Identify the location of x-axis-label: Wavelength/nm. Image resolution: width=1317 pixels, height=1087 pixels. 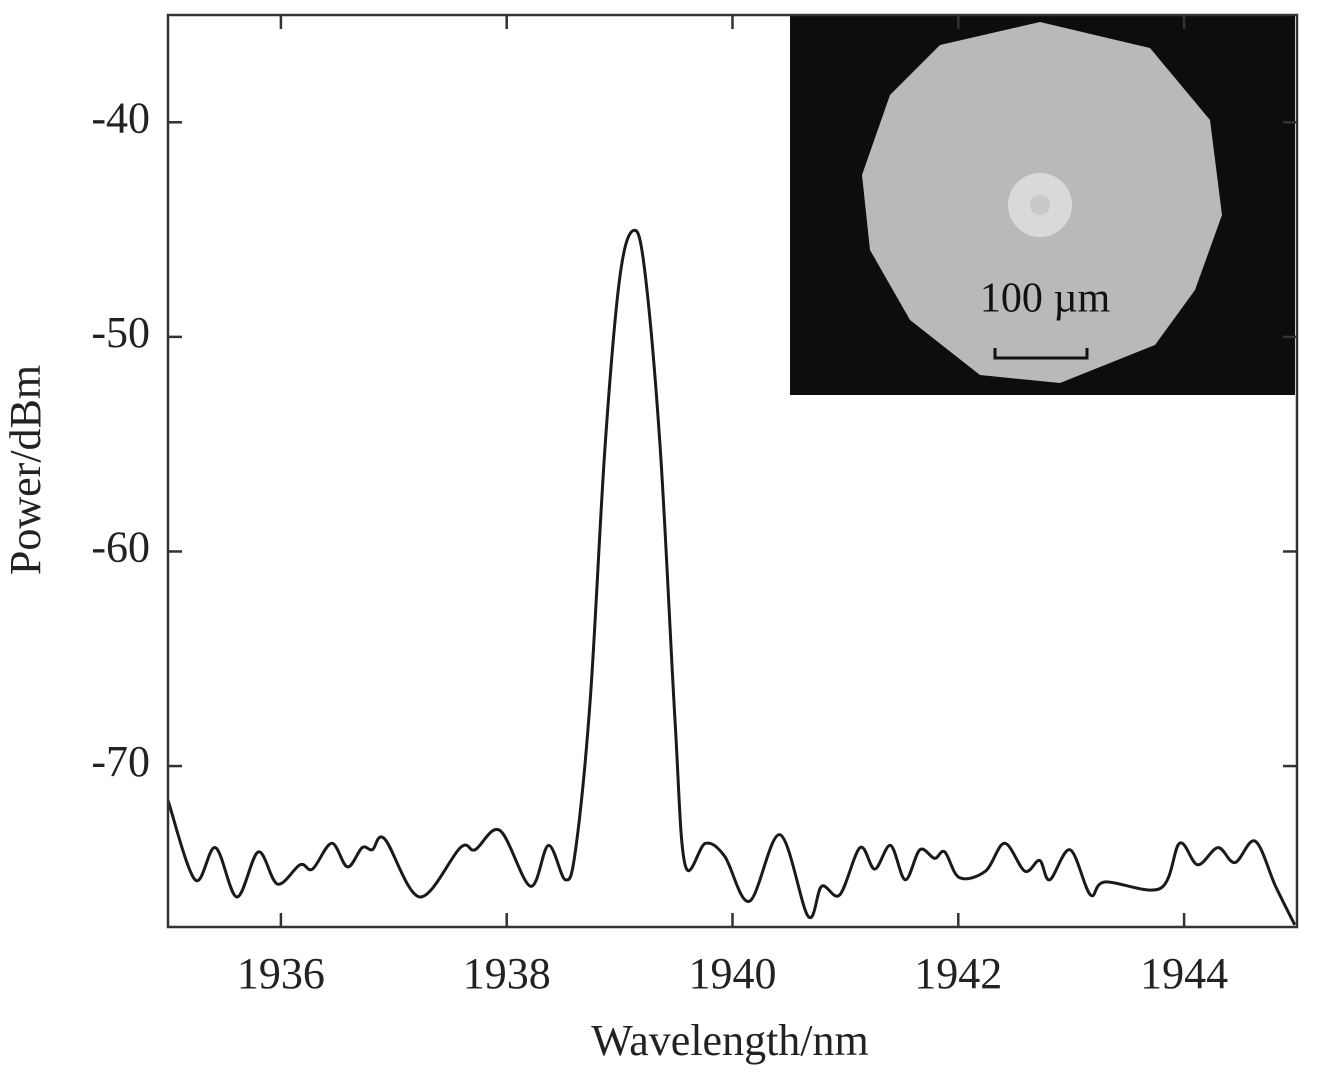
(730, 1040).